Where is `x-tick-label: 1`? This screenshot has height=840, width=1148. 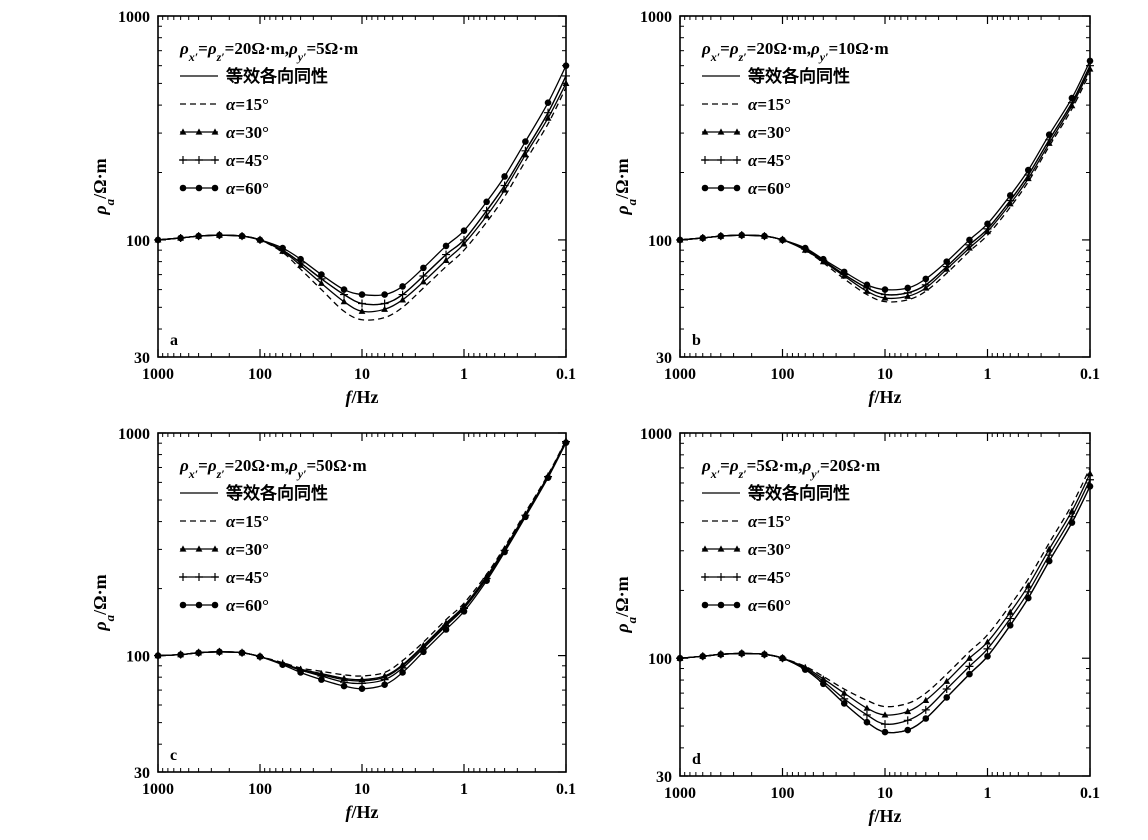
x-tick-label: 1 is located at coordinates (464, 374).